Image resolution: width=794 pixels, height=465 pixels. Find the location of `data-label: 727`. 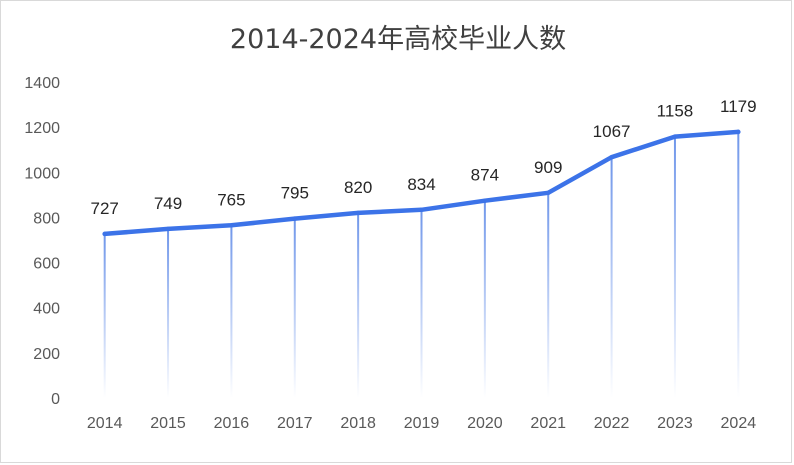

data-label: 727 is located at coordinates (104, 208).